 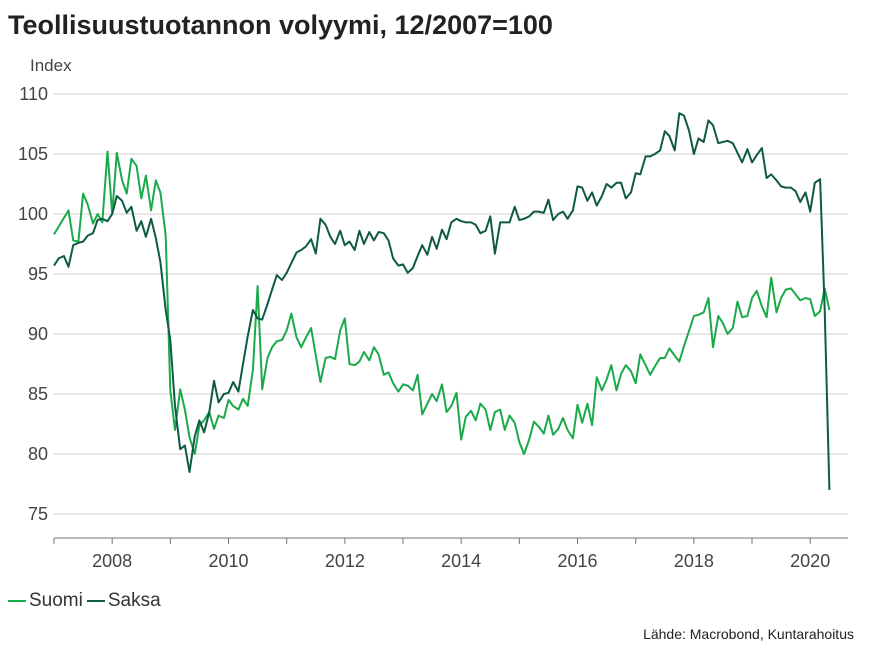 I want to click on legend-item-suomi: Suomi, so click(x=45, y=601).